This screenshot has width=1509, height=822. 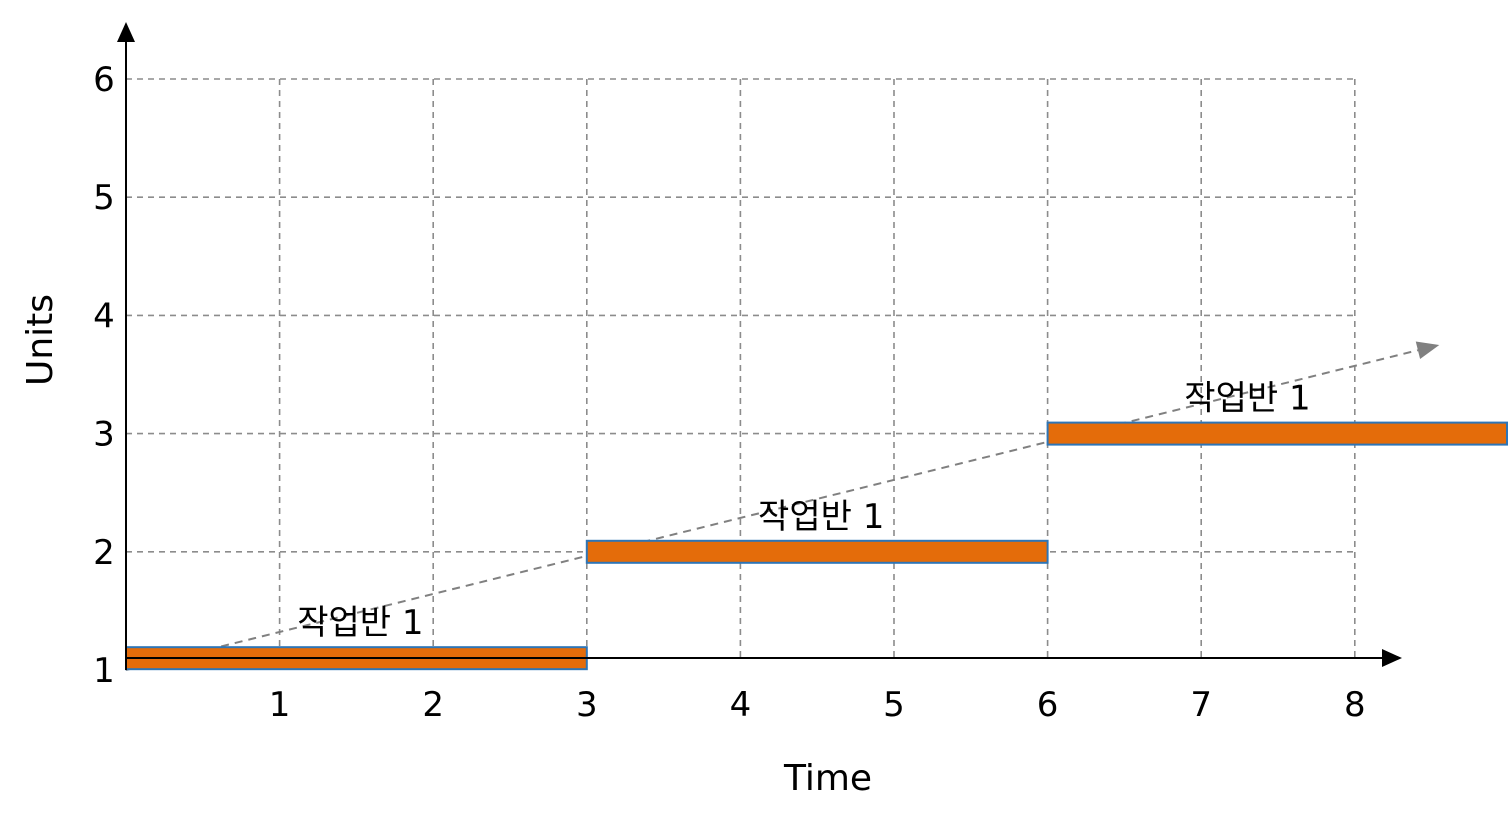 What do you see at coordinates (433, 705) in the screenshot?
I see `x-tick-label: 2` at bounding box center [433, 705].